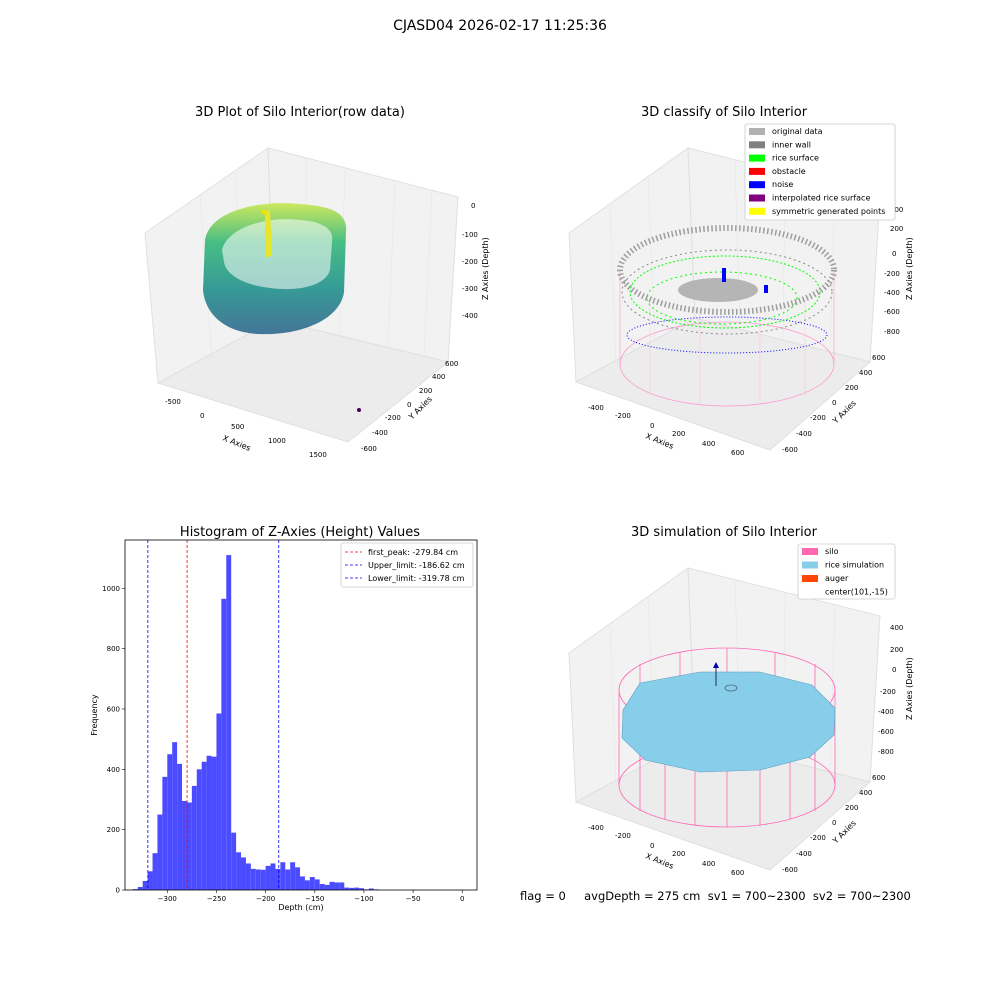  What do you see at coordinates (832, 551) in the screenshot?
I see `legend-label: silo` at bounding box center [832, 551].